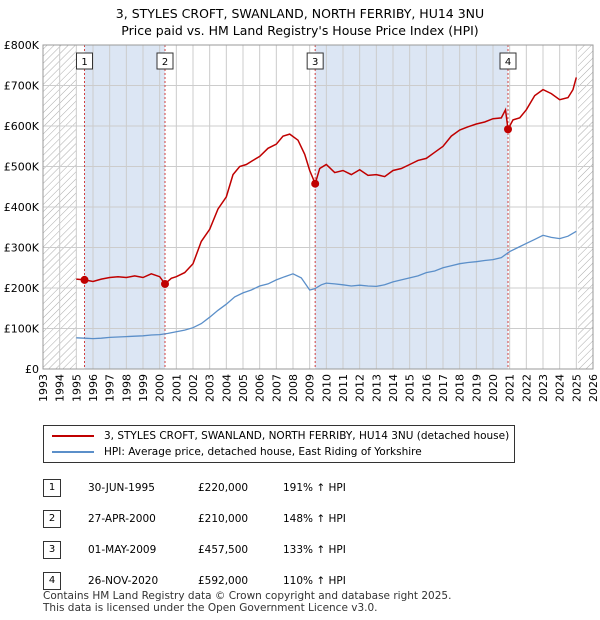  I want to click on y-tick-label: £200K, so click(22, 288).